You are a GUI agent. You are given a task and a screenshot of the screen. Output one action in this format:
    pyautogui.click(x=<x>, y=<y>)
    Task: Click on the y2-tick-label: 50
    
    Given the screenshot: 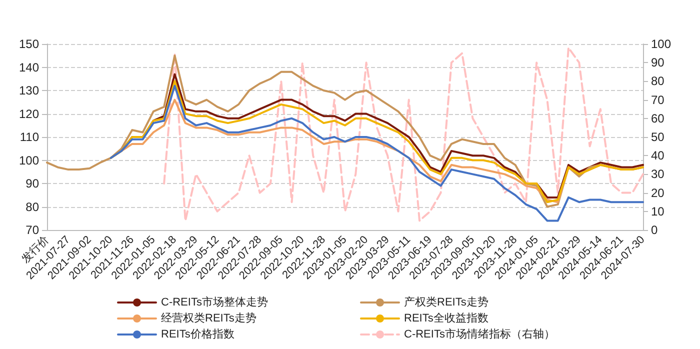 What is the action you would take?
    pyautogui.click(x=658, y=137)
    